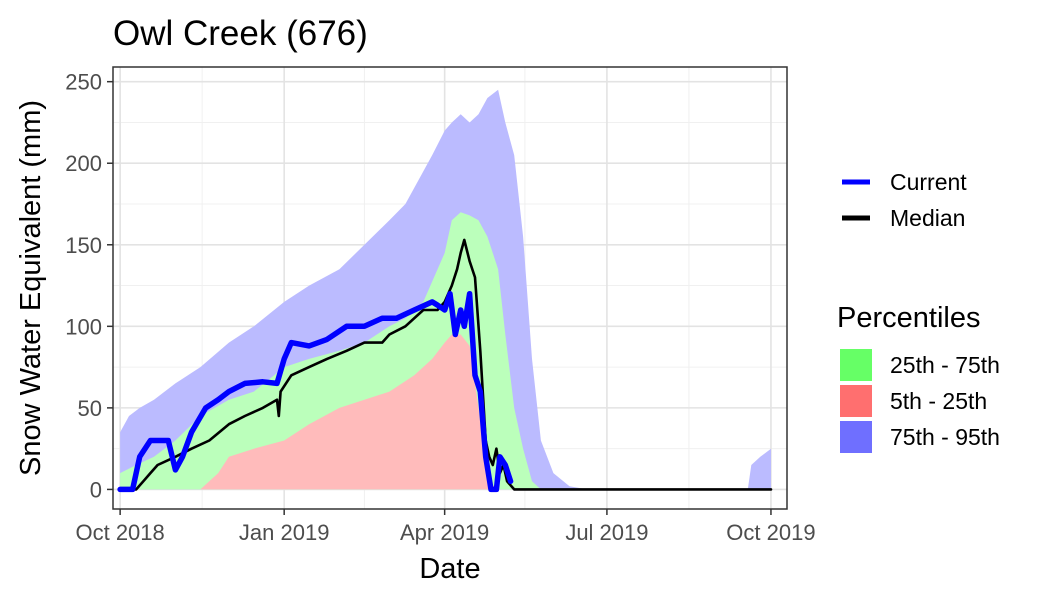 The image size is (1050, 600). What do you see at coordinates (96, 489) in the screenshot?
I see `y-tick-label: 0` at bounding box center [96, 489].